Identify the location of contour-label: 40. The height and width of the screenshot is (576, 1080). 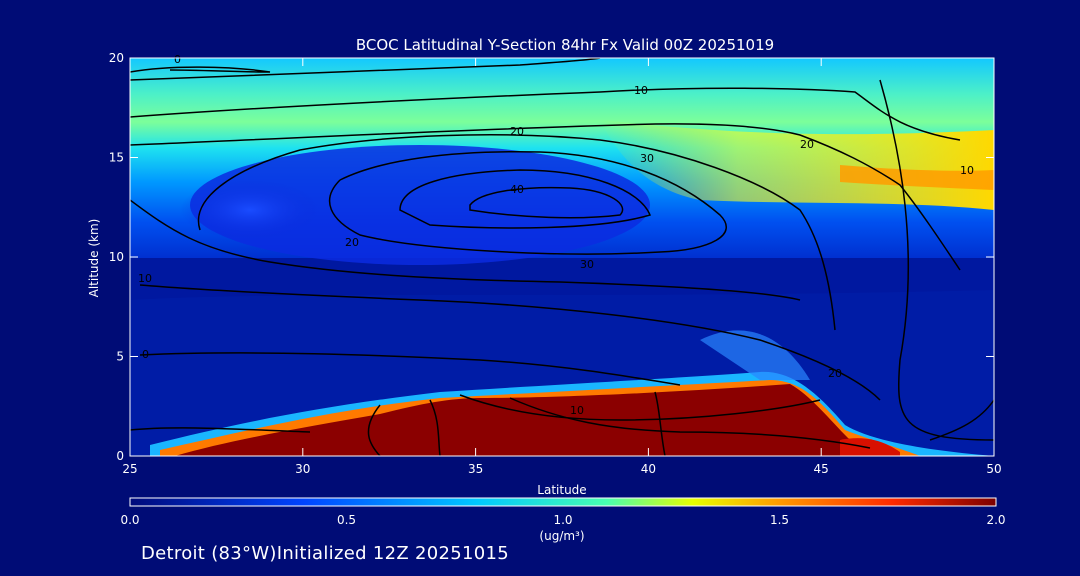
(517, 189).